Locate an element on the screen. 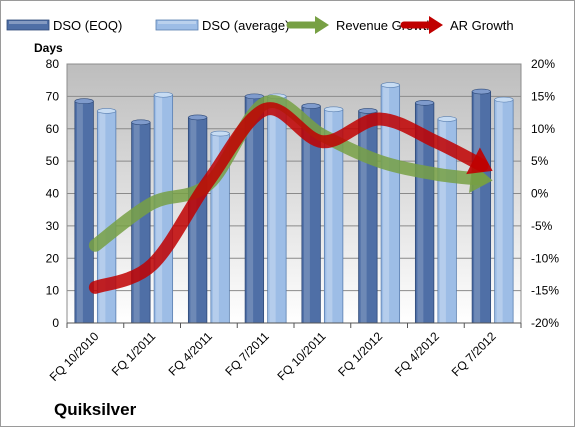 Image resolution: width=575 pixels, height=427 pixels. ar-growth-arrowhead is located at coordinates (479, 161).